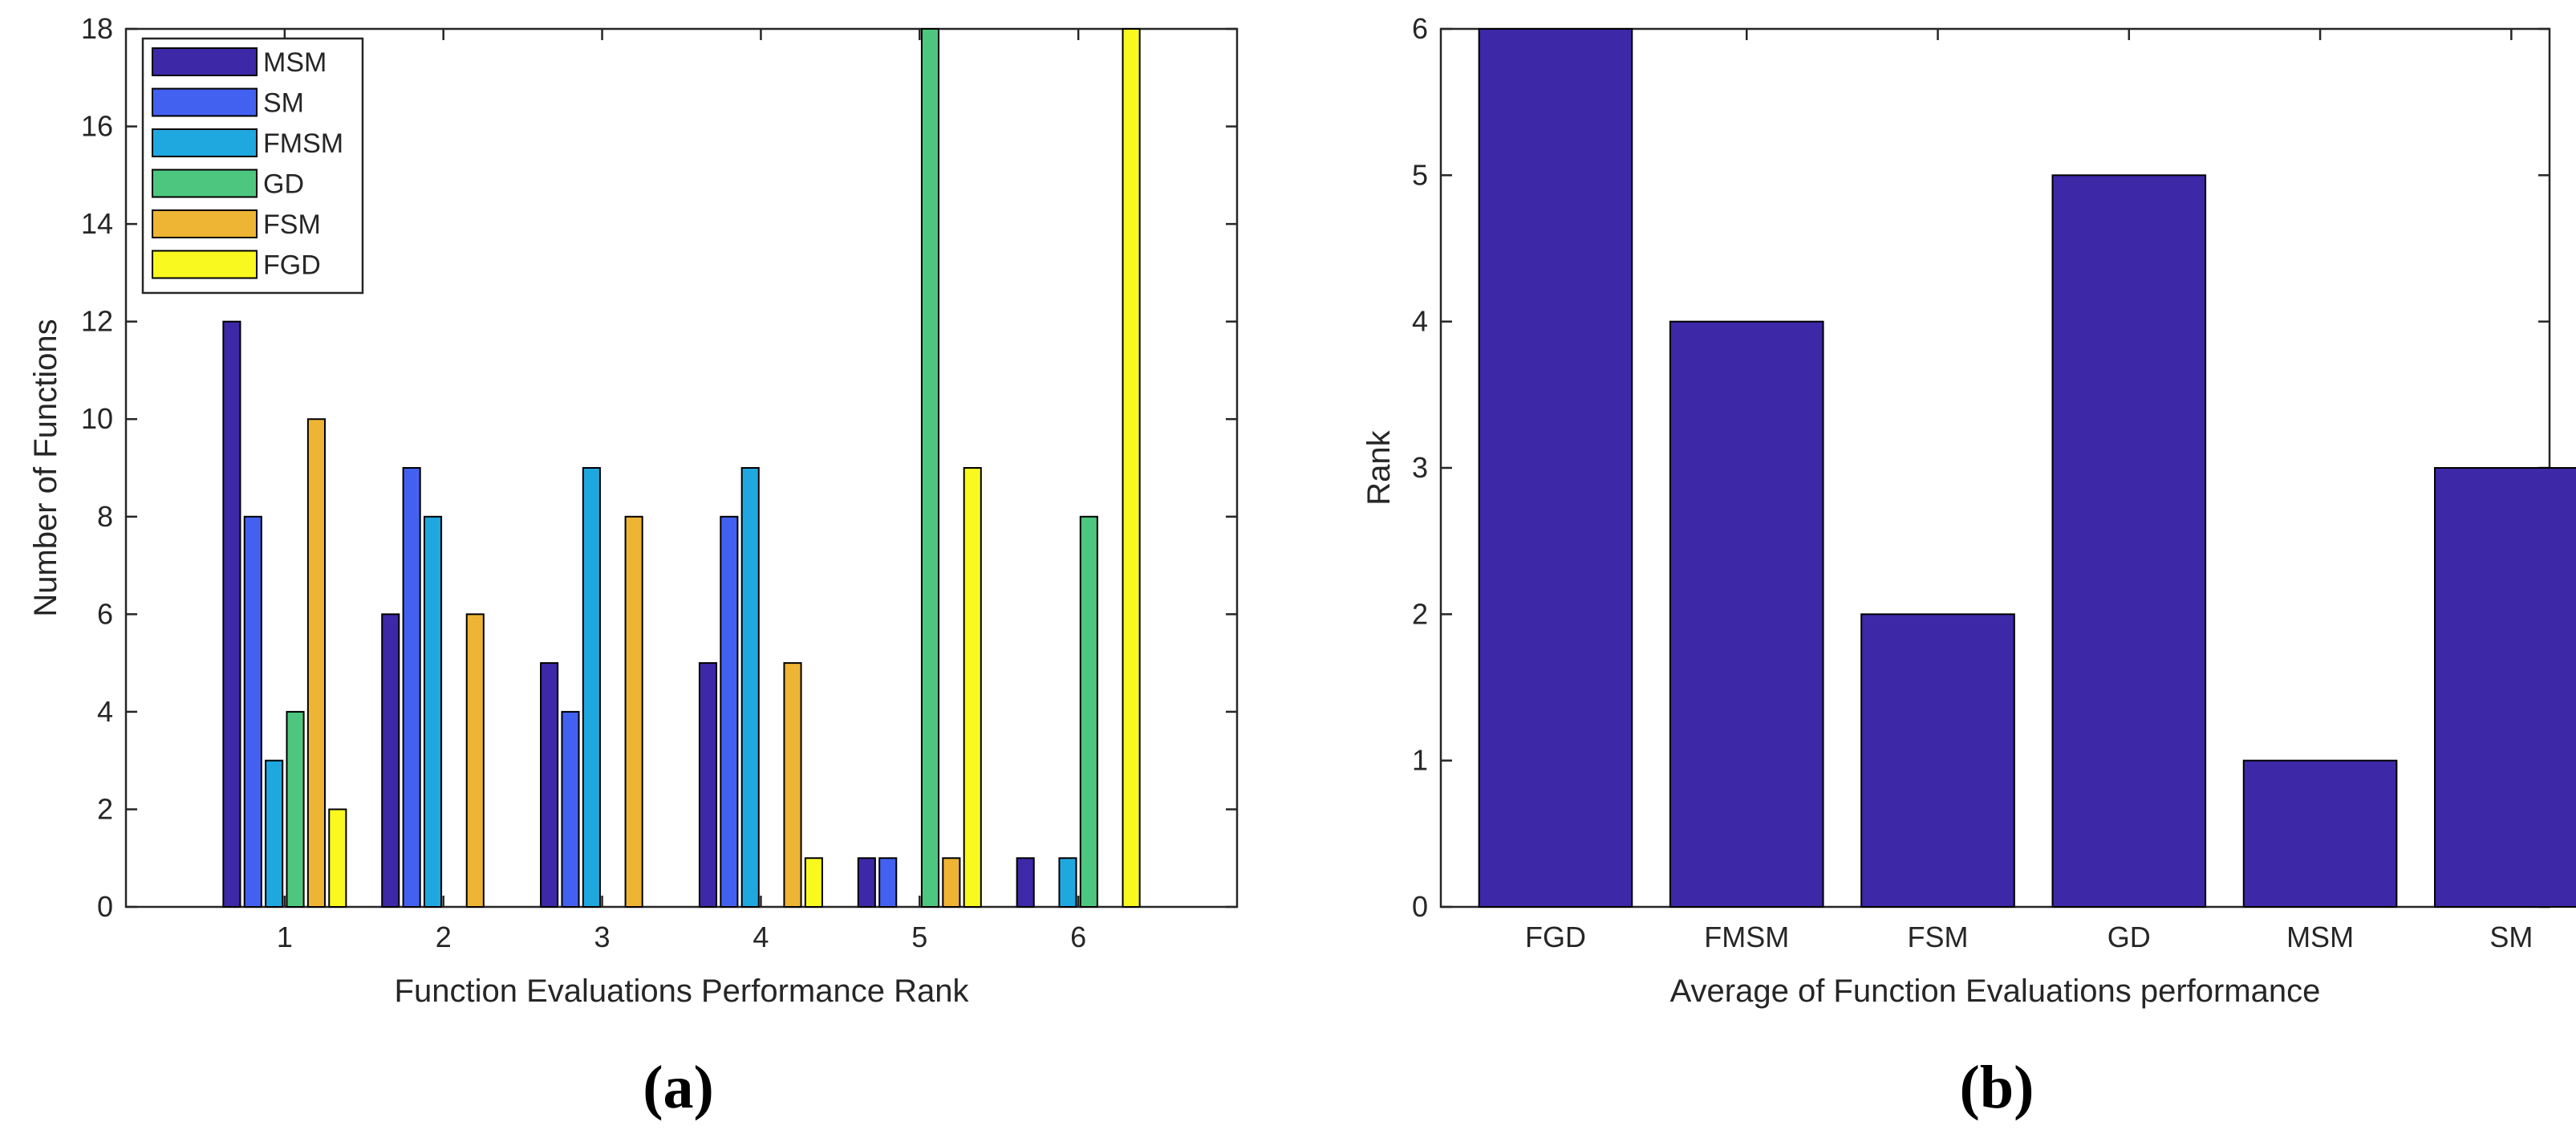 This screenshot has width=2576, height=1130. What do you see at coordinates (1555, 937) in the screenshot?
I see `x-tick-label: FGD` at bounding box center [1555, 937].